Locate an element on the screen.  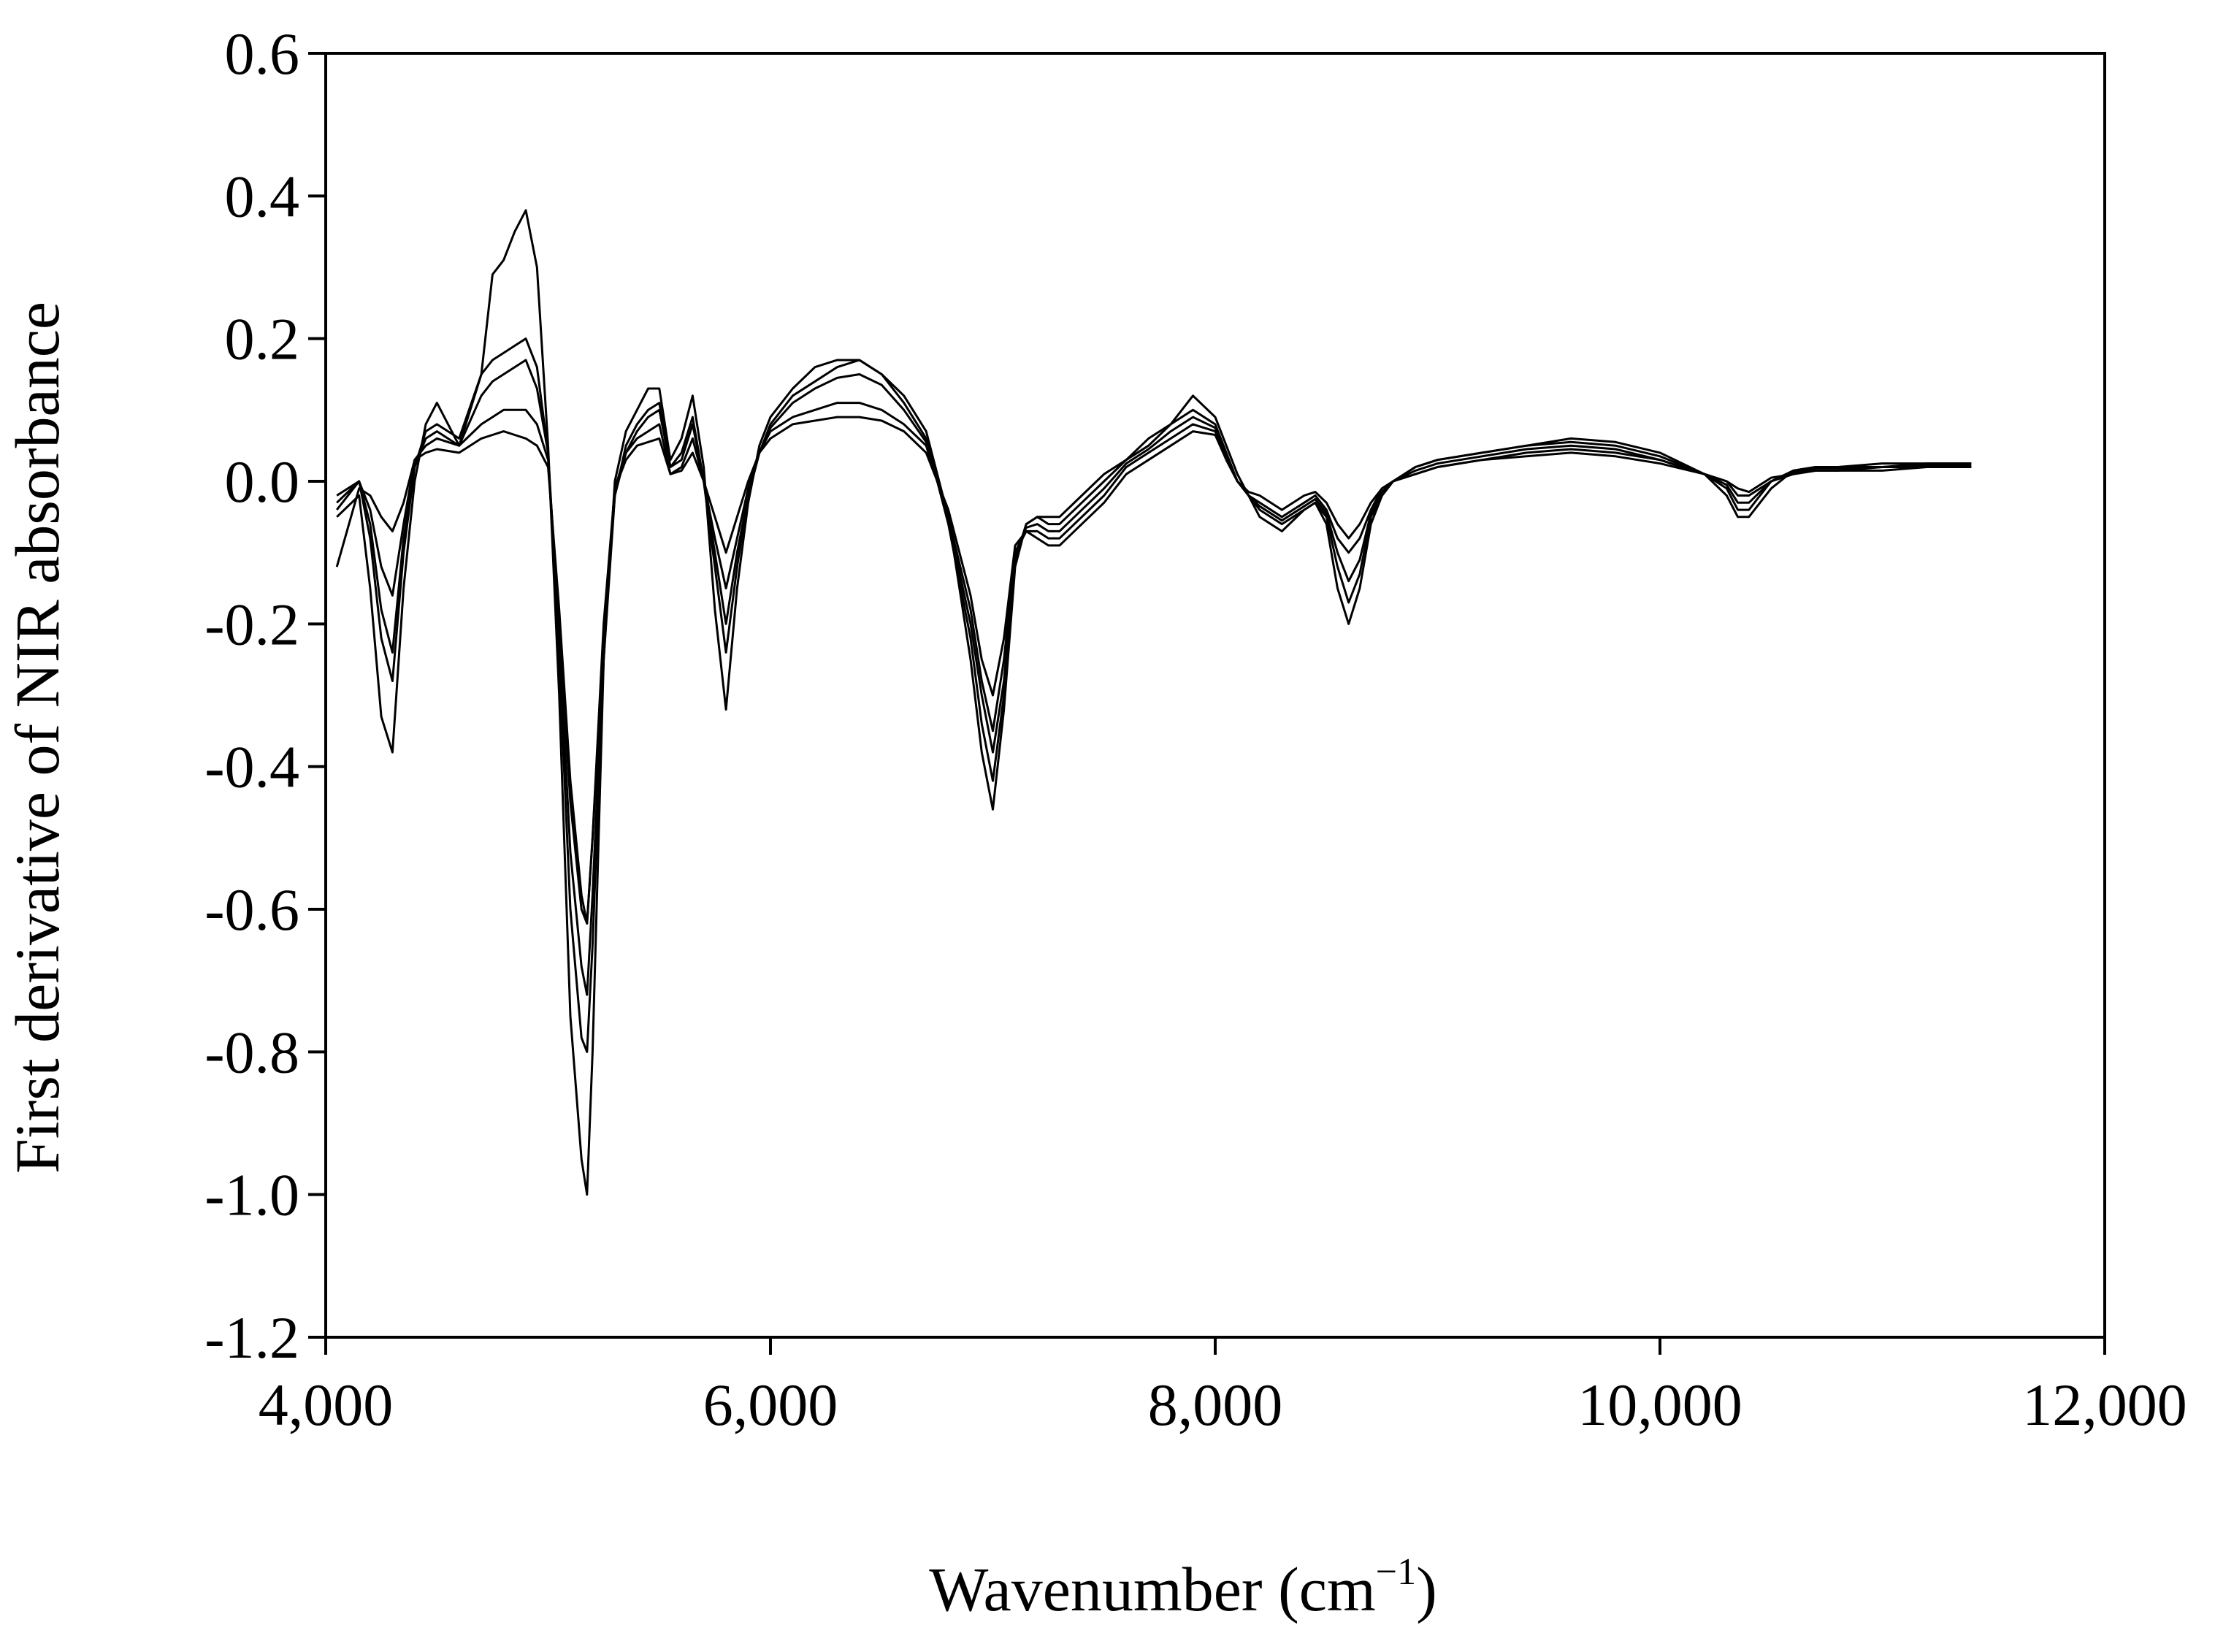
y-tick-label: -0.4 is located at coordinates (252, 767).